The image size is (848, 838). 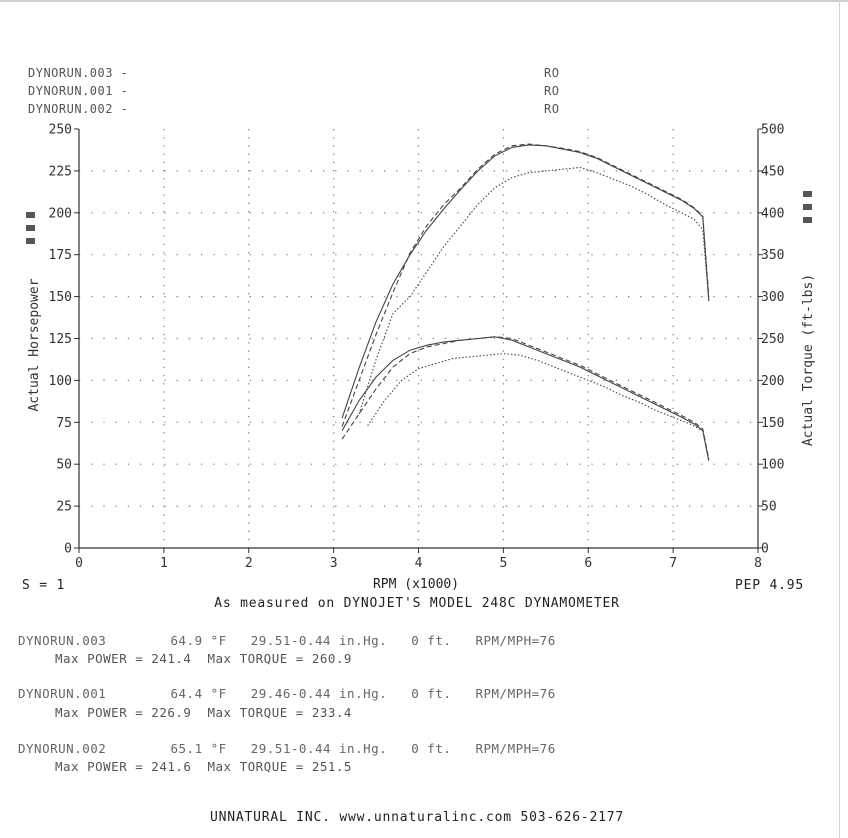 What do you see at coordinates (60, 339) in the screenshot?
I see `left-tick-label: 125` at bounding box center [60, 339].